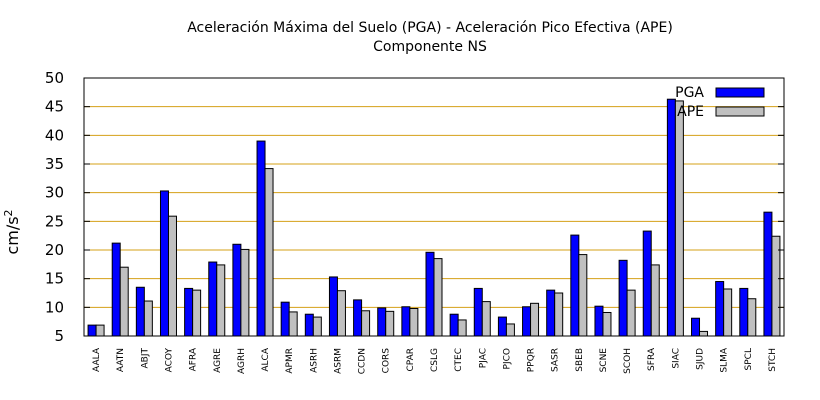 Image resolution: width=820 pixels, height=400 pixels. I want to click on legend-label: PGA, so click(689, 93).